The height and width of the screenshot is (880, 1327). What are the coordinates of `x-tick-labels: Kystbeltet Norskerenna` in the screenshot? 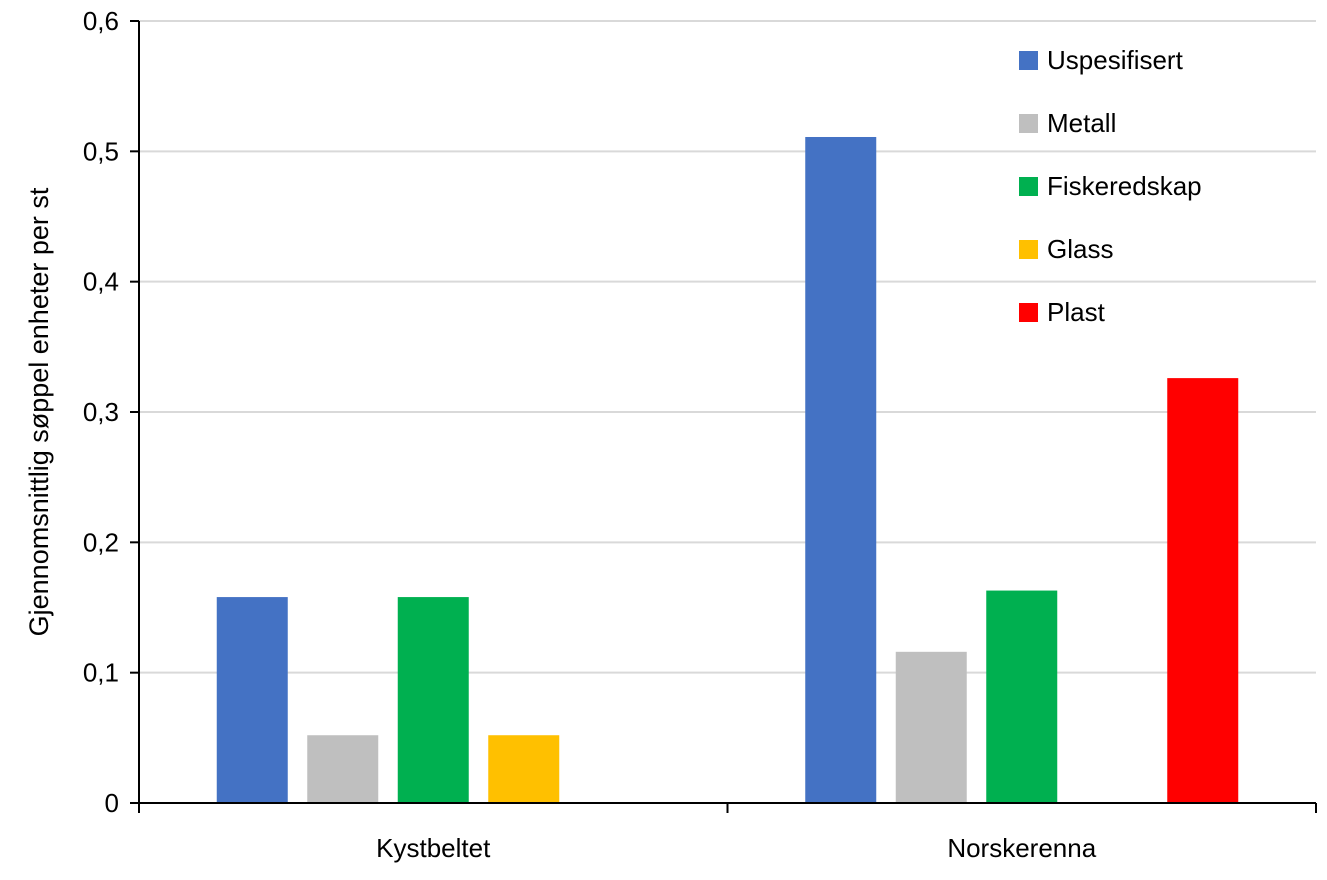 It's located at (736, 848).